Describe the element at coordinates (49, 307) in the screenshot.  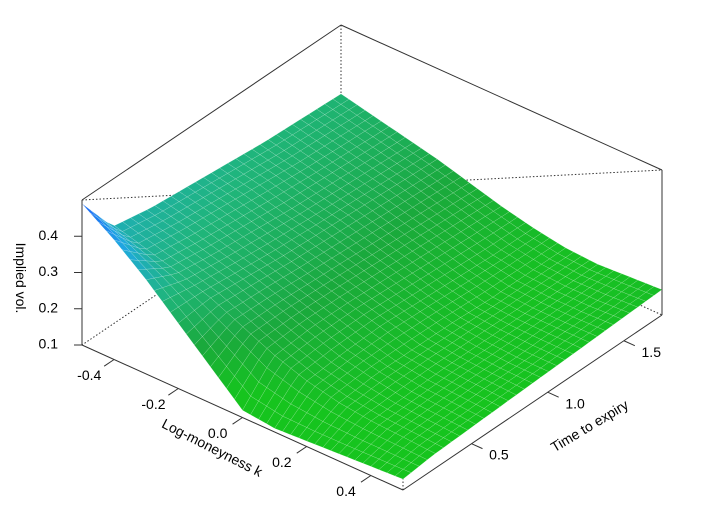
I see `z-tick-label: 0.2` at that location.